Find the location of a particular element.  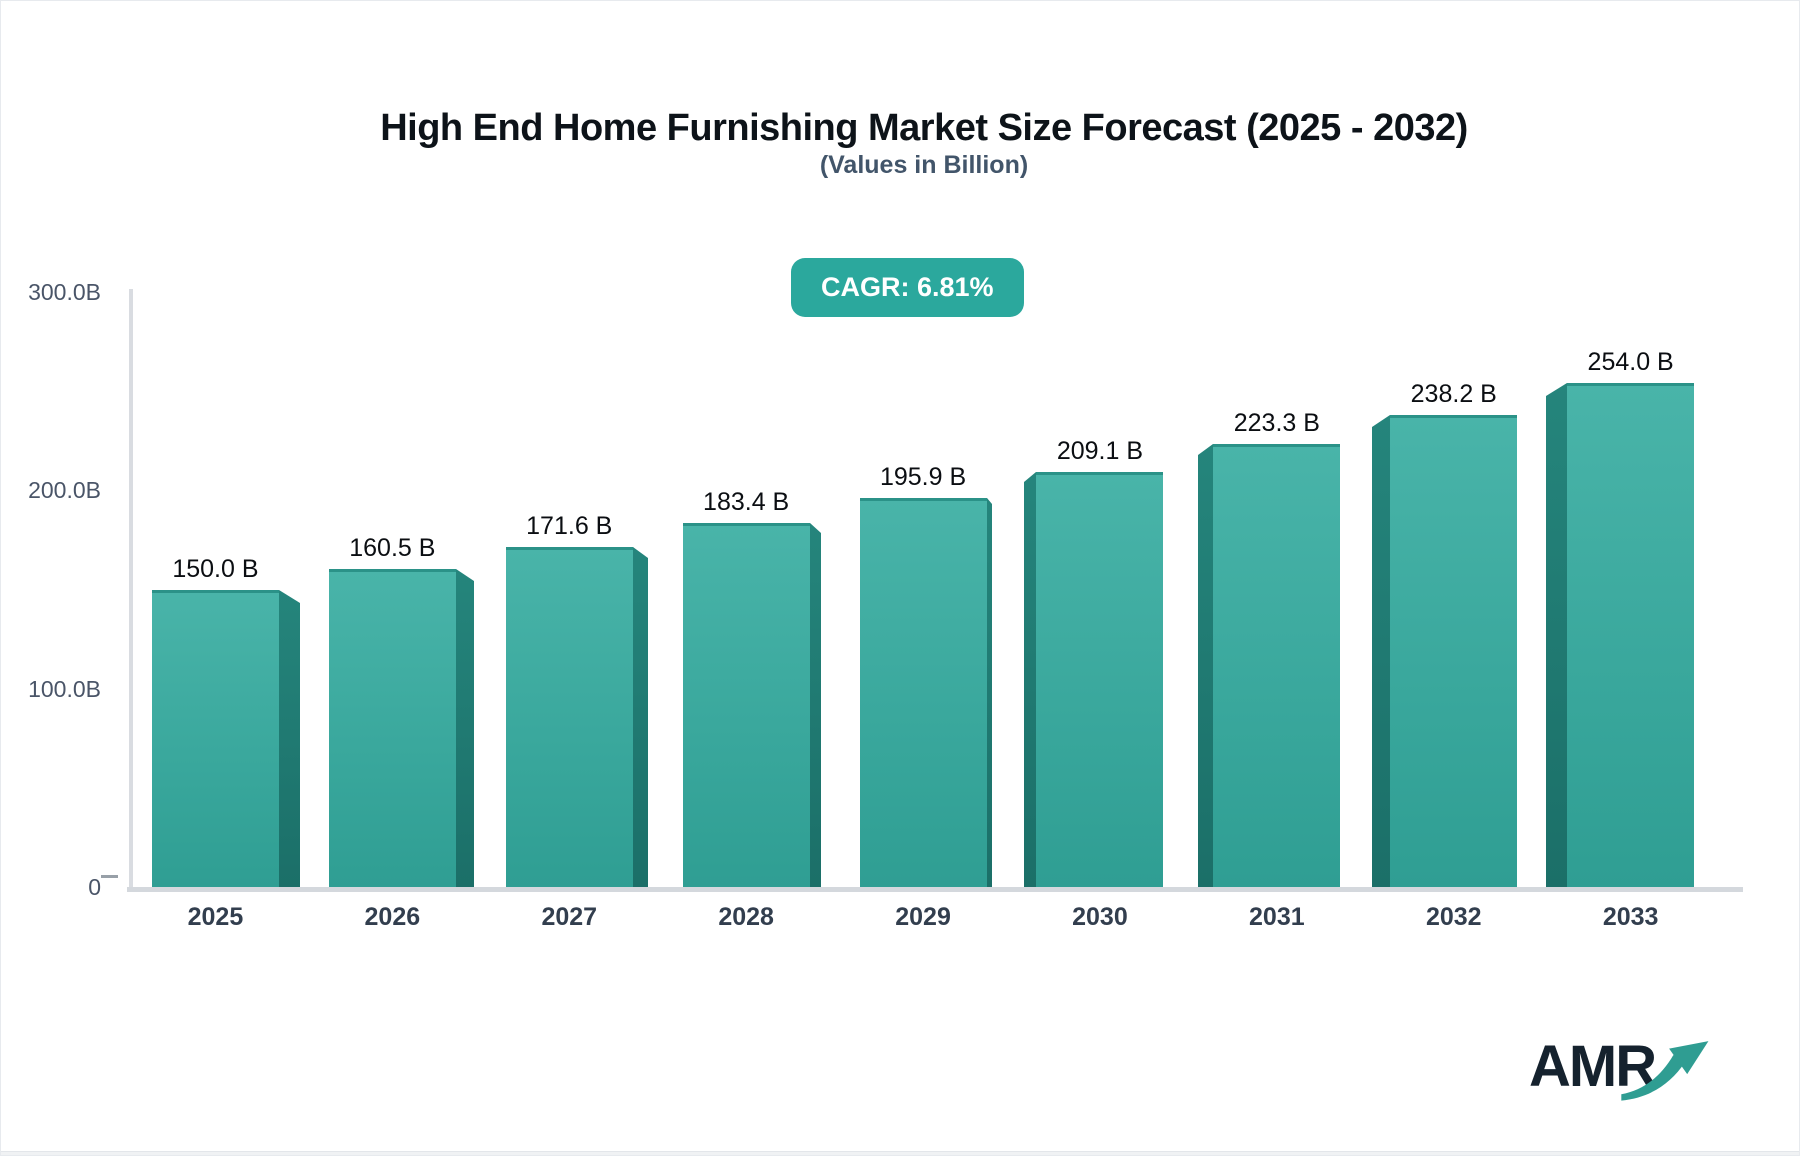

bar-2025 is located at coordinates (215, 738).